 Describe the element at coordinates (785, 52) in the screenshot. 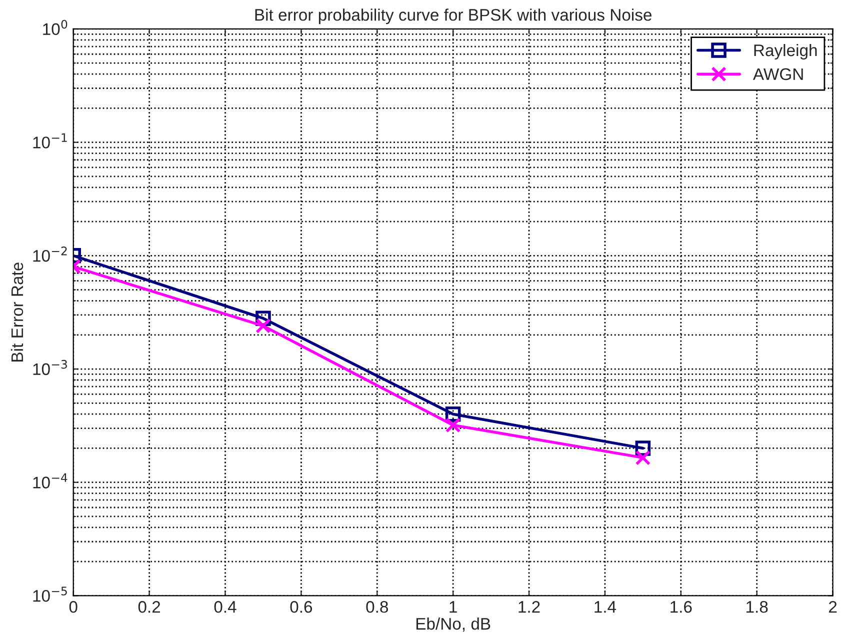

I see `legend-label: Rayleigh` at that location.